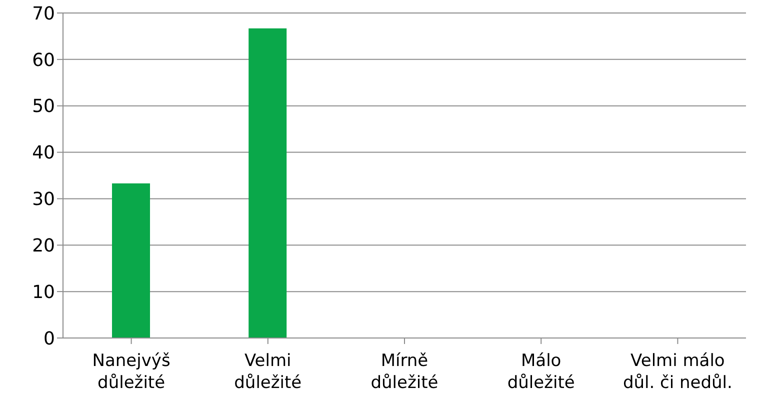  What do you see at coordinates (677, 372) in the screenshot?
I see `x-tick-label: Velmi málo důl. či nedůl.` at bounding box center [677, 372].